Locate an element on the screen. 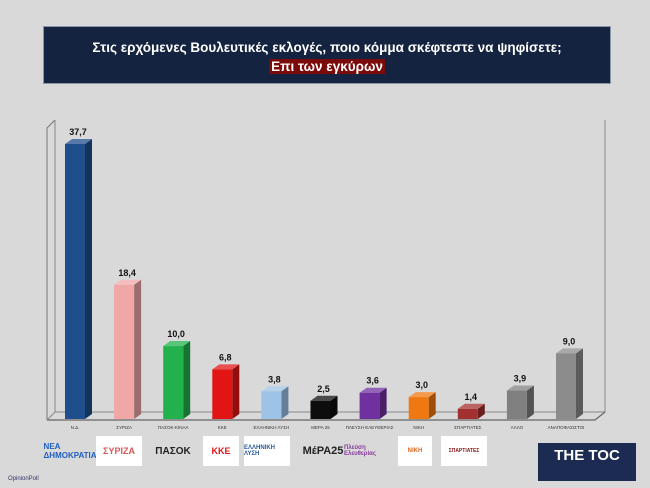 This screenshot has width=650, height=488. category-label: ΠΛΕΥΣΗ ΕΛΕΥΘΕΡΙΑΣ is located at coordinates (370, 427).